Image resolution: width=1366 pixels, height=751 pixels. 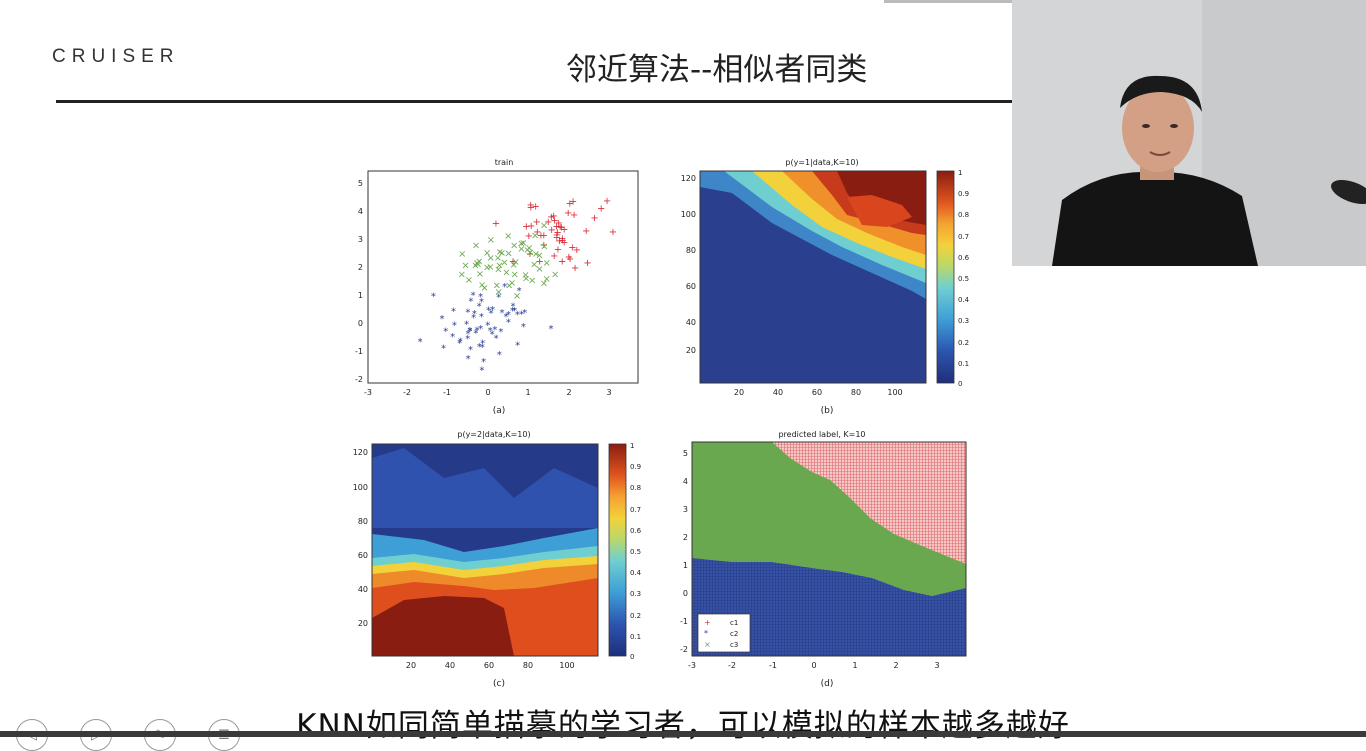 I want to click on presenter-hair, so click(x=1161, y=93).